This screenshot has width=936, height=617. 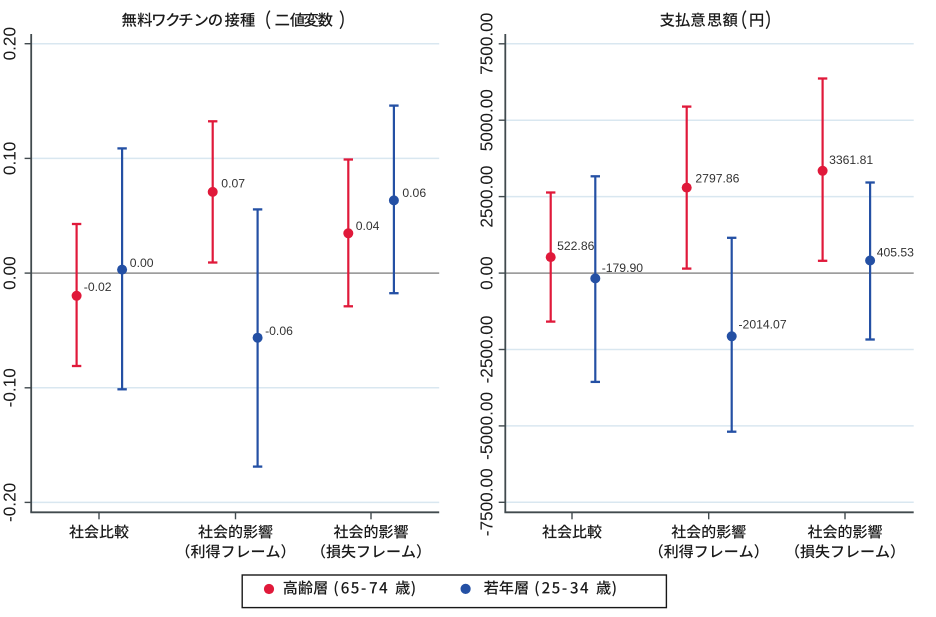 I want to click on svg-text: 0.10, so click(x=9, y=158).